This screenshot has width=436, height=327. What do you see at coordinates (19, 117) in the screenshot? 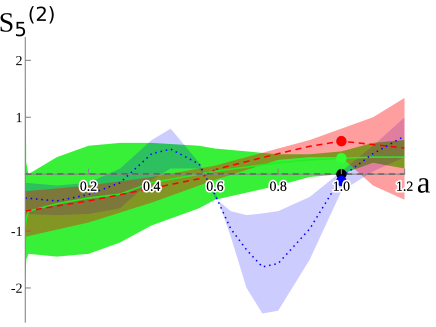
I see `y-tick-label: 1` at bounding box center [19, 117].